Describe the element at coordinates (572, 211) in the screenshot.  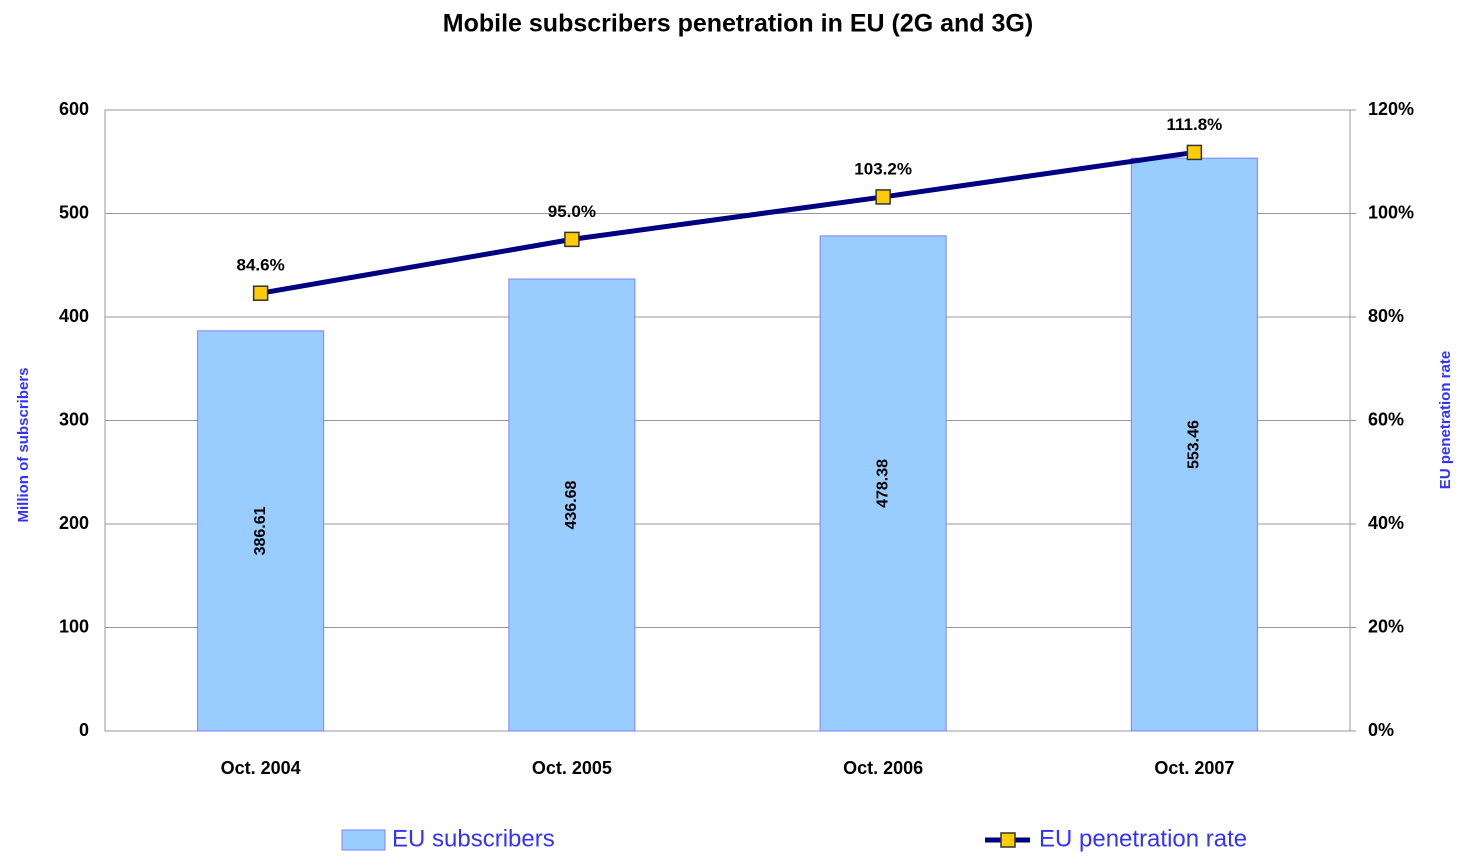
I see `line-value-label: 95.0%` at that location.